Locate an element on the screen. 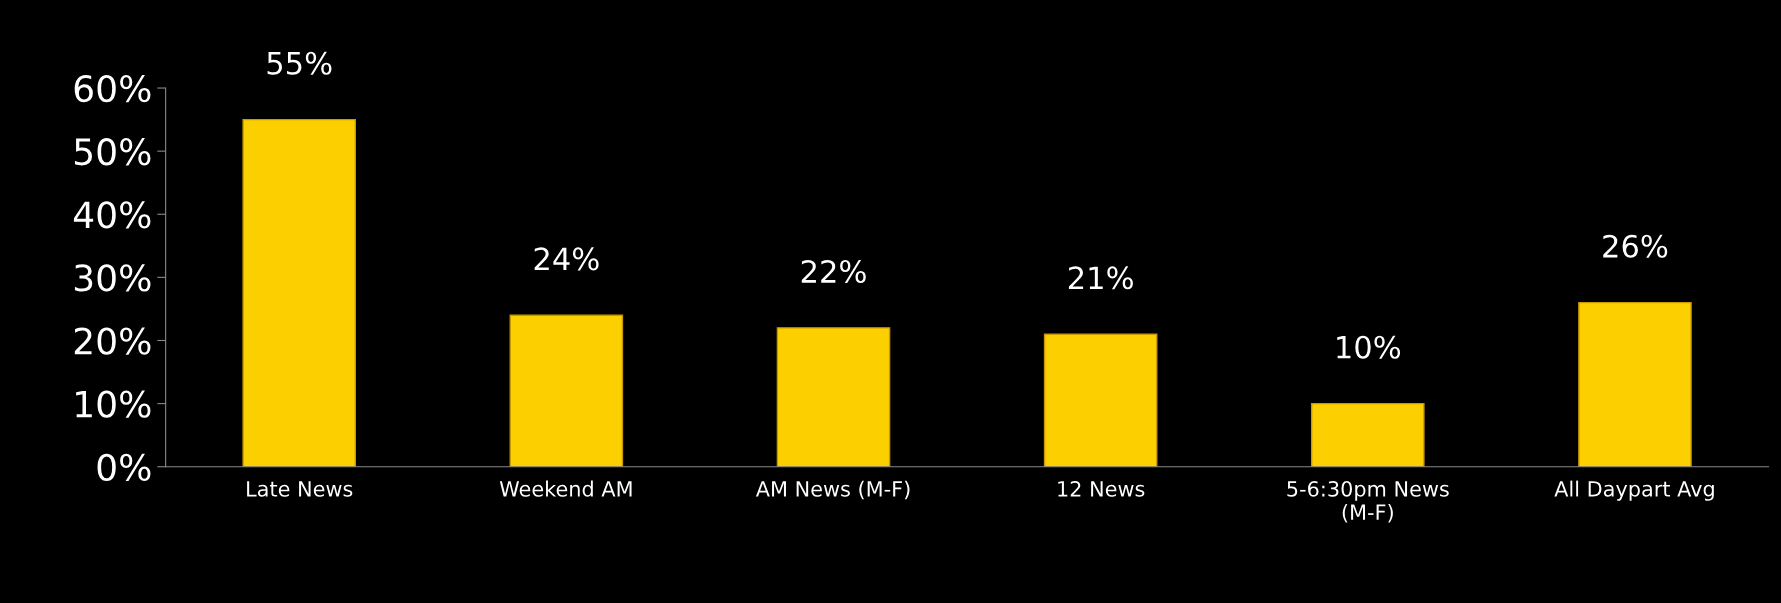  data-label: 22% is located at coordinates (833, 271).